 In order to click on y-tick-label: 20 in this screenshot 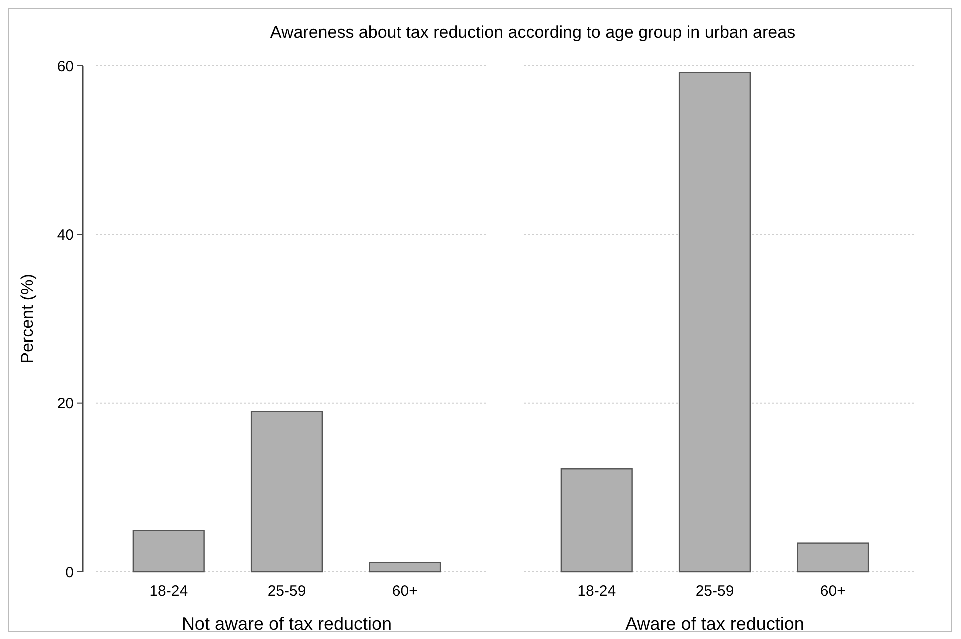, I will do `click(65, 404)`.